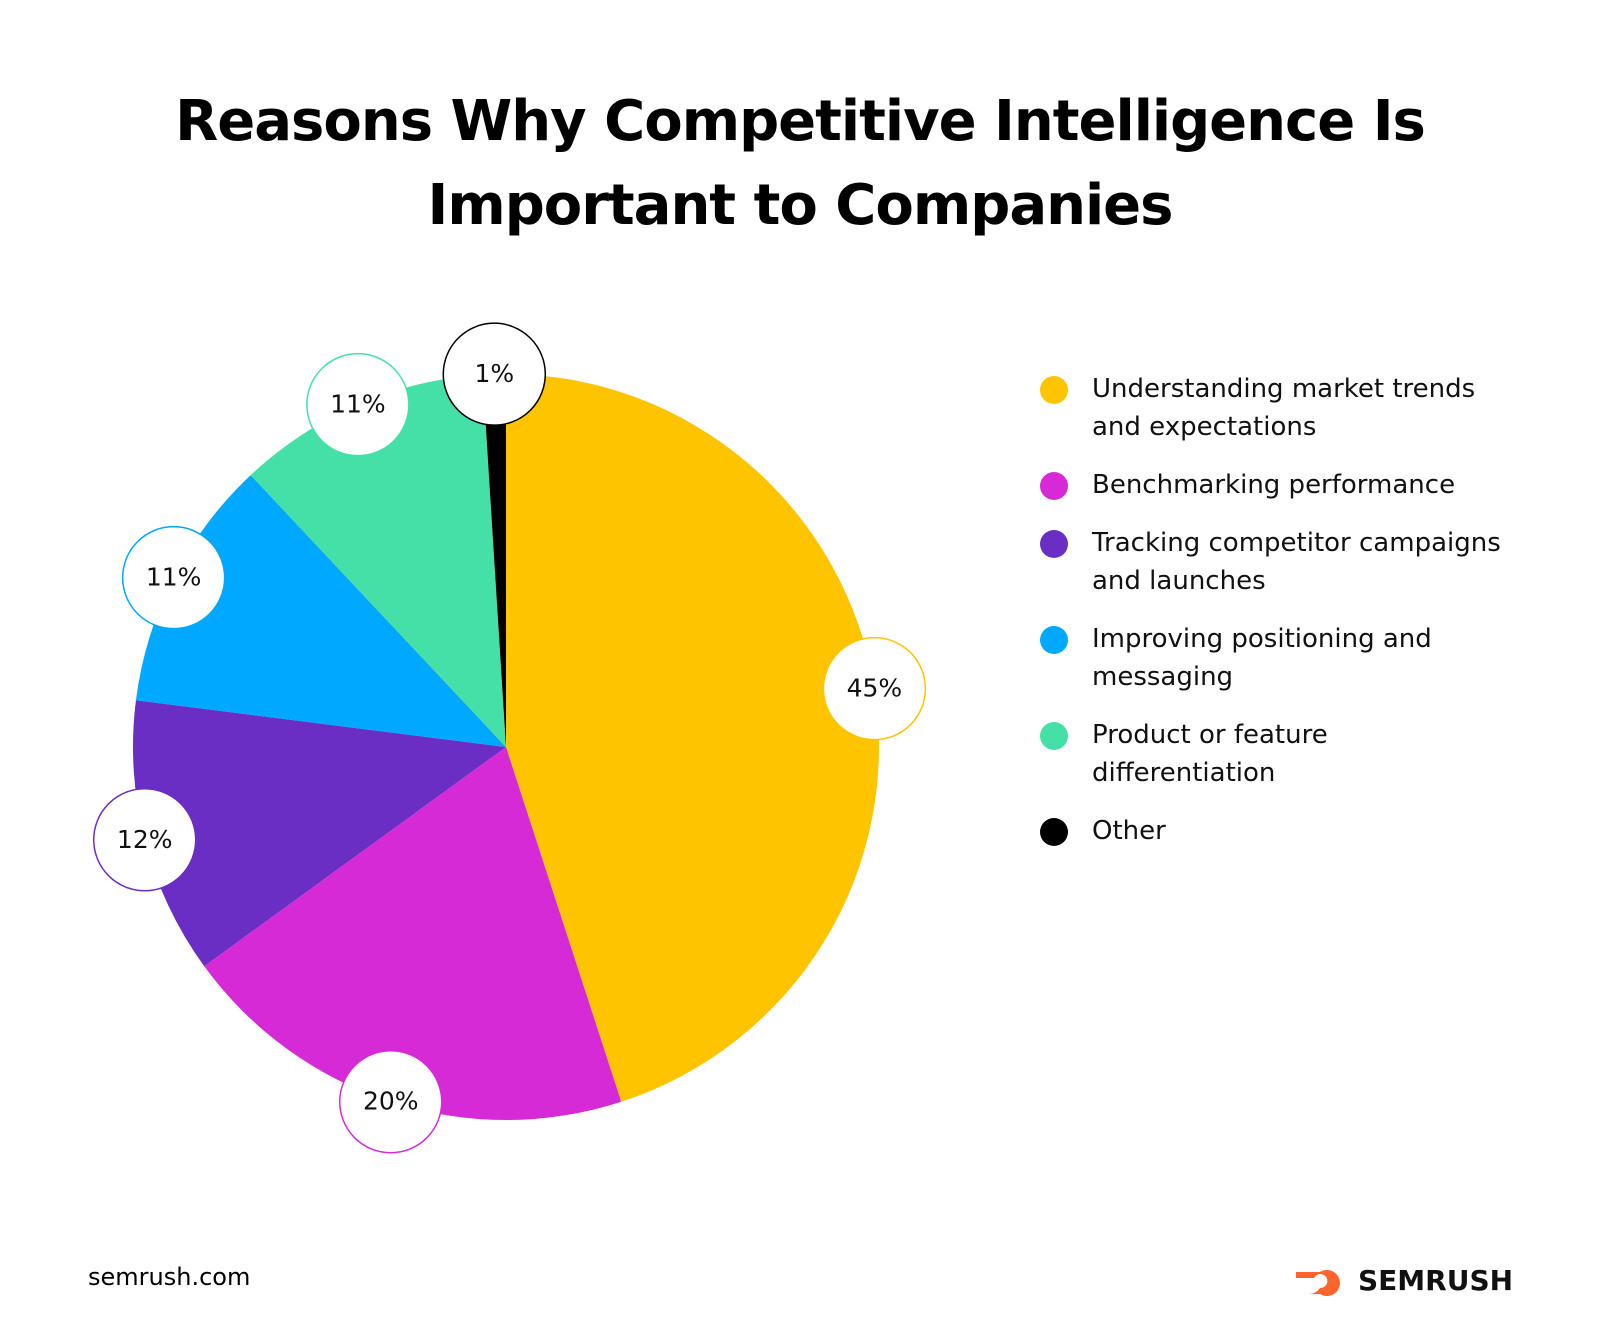 Image resolution: width=1600 pixels, height=1320 pixels. I want to click on legend-item: Product or feature differentiation, so click(1310, 754).